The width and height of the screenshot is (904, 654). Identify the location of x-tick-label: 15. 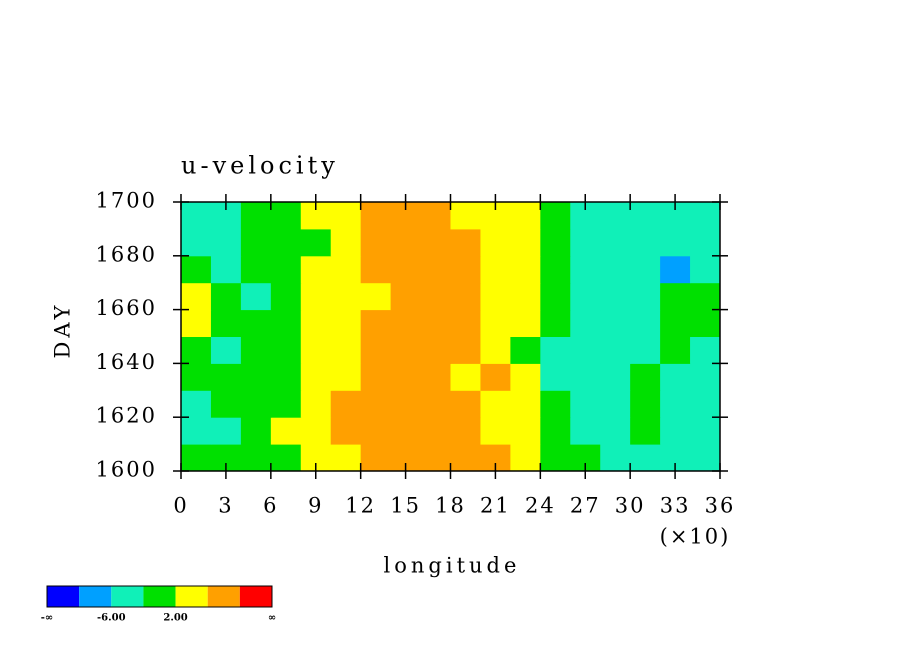
(405, 506).